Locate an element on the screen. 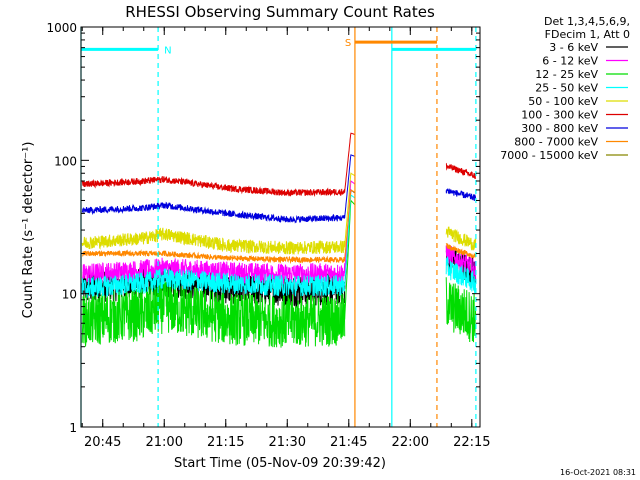 This screenshot has height=480, width=640. series-line-300to800keV is located at coordinates (279, 189).